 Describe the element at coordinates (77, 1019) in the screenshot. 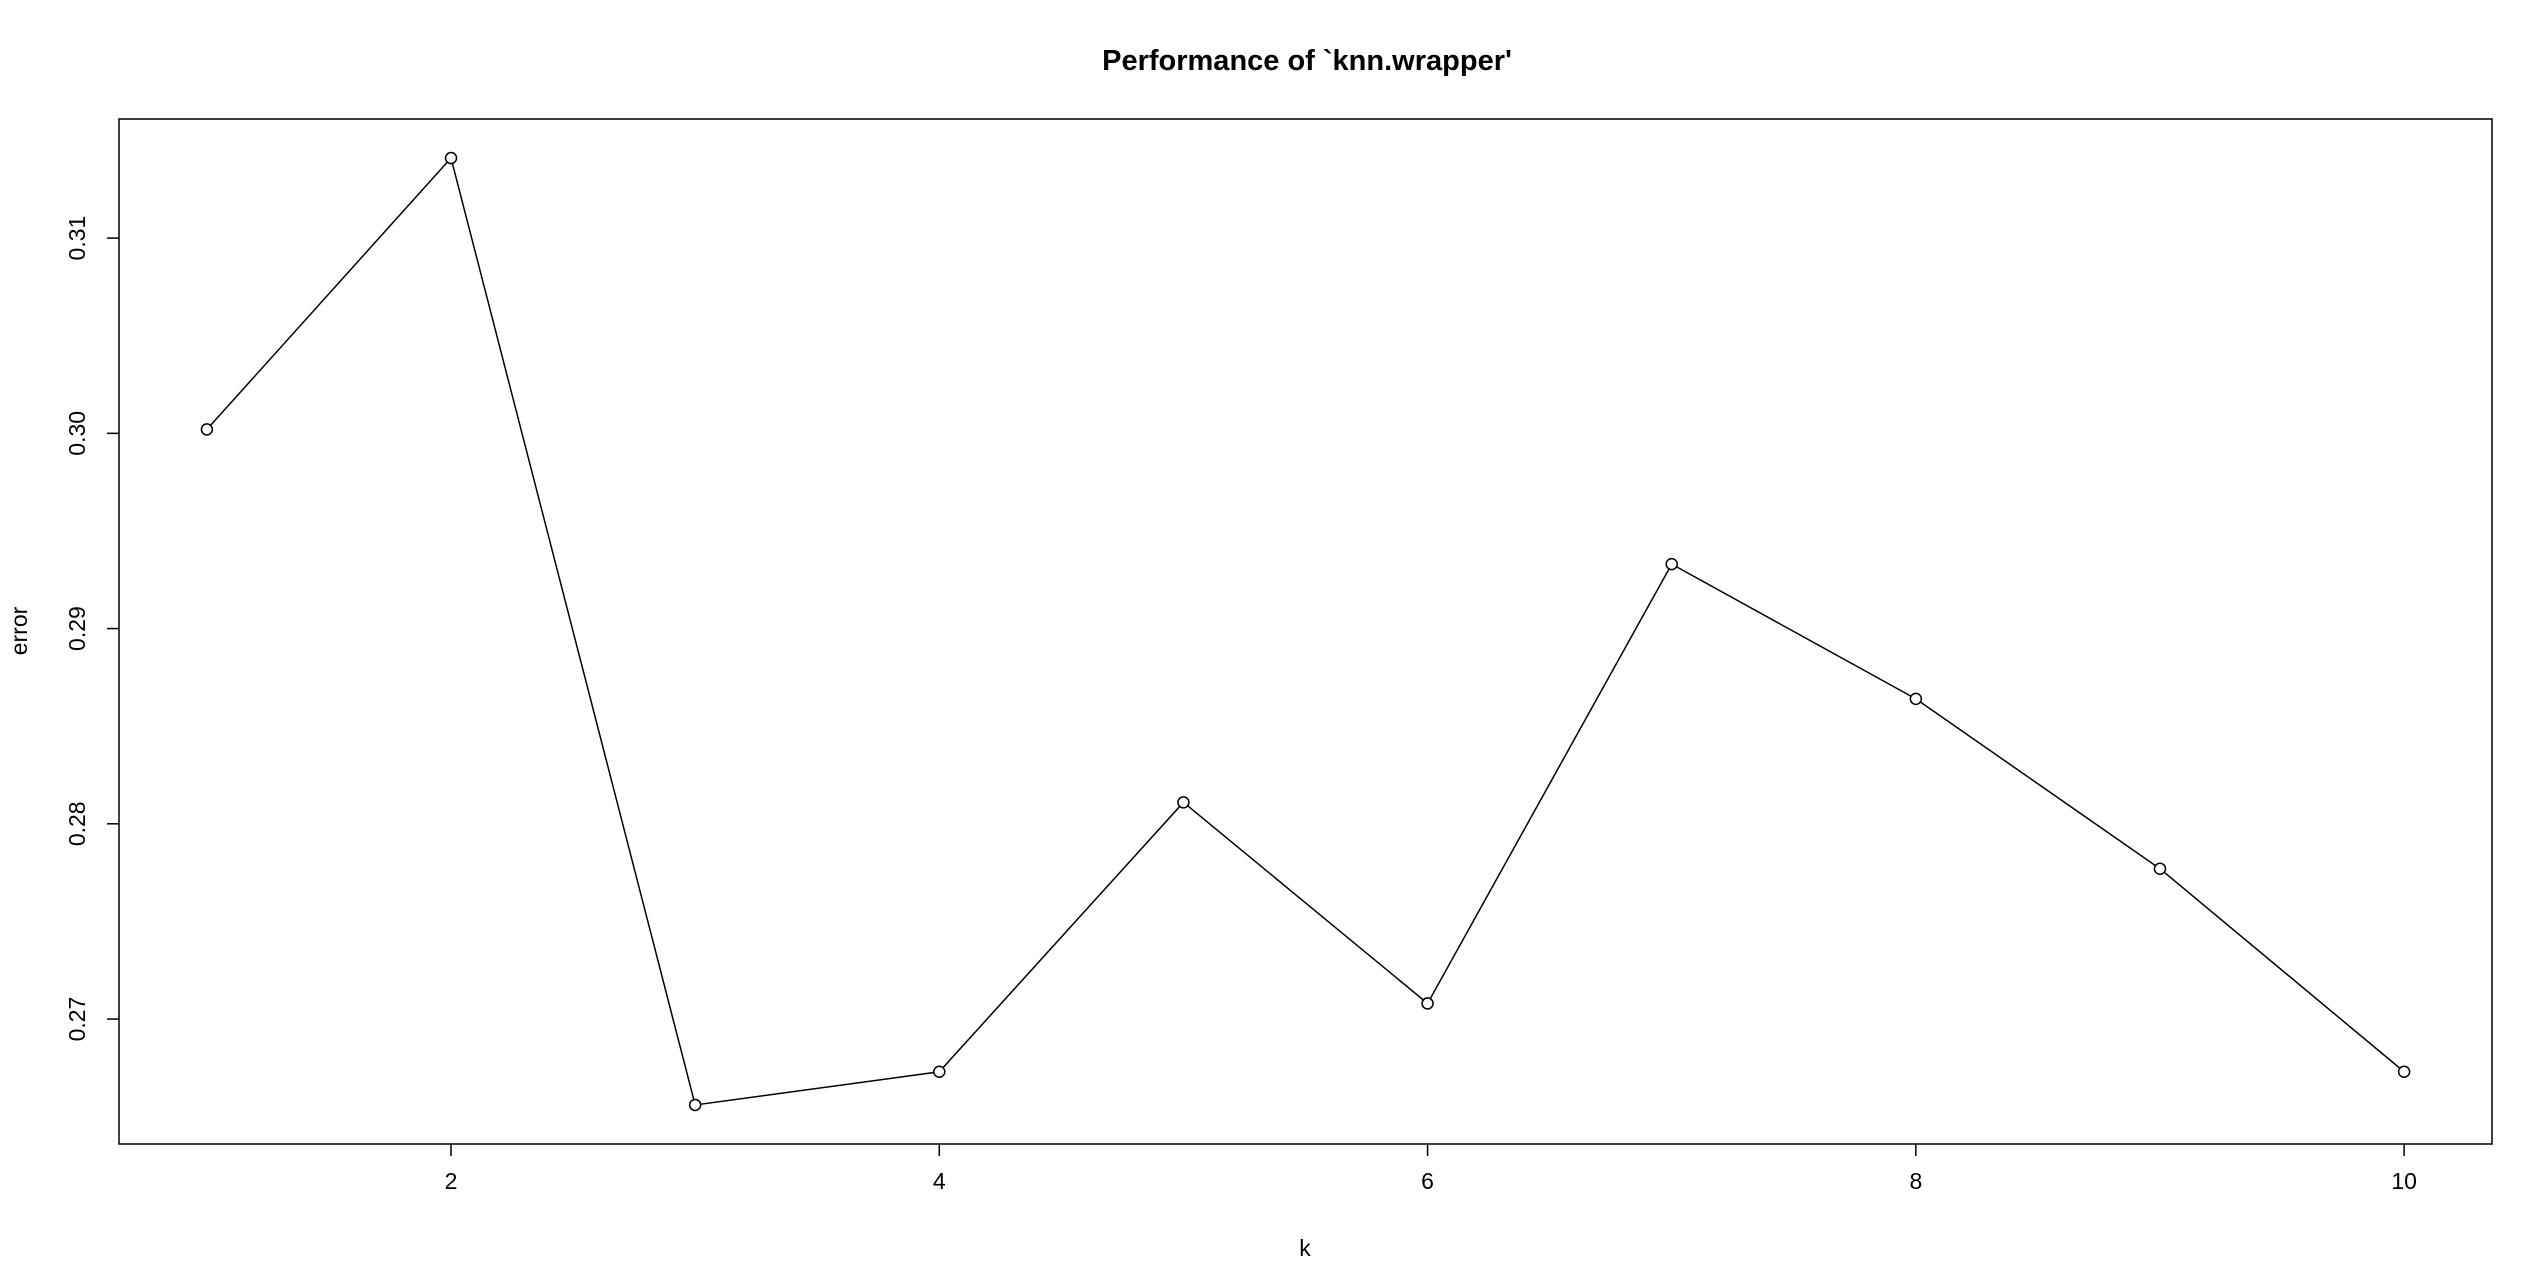

I see `y-tick-label: 0.27` at that location.